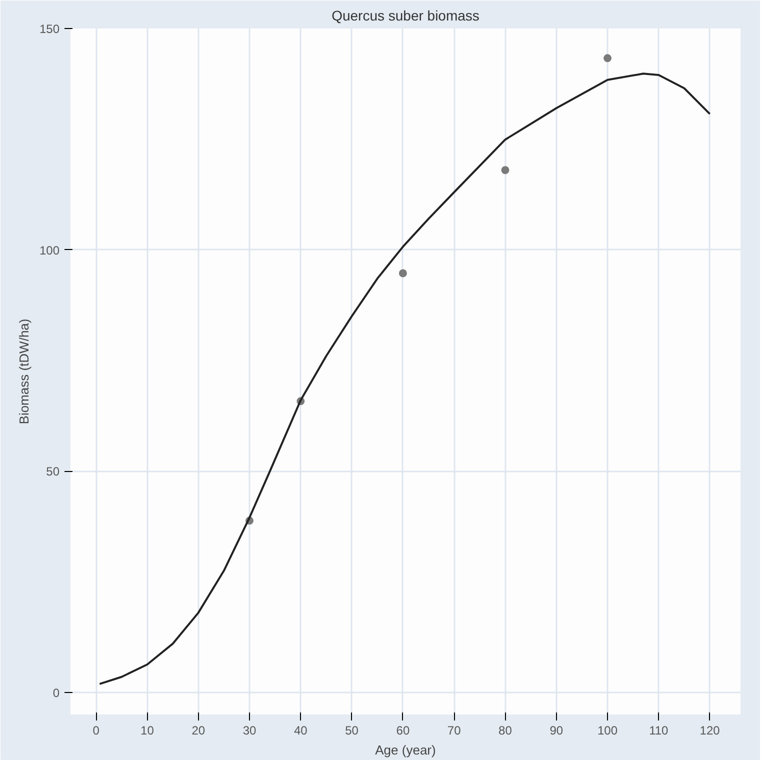 The width and height of the screenshot is (767, 769). Describe the element at coordinates (608, 731) in the screenshot. I see `x-tick-label: 100` at that location.